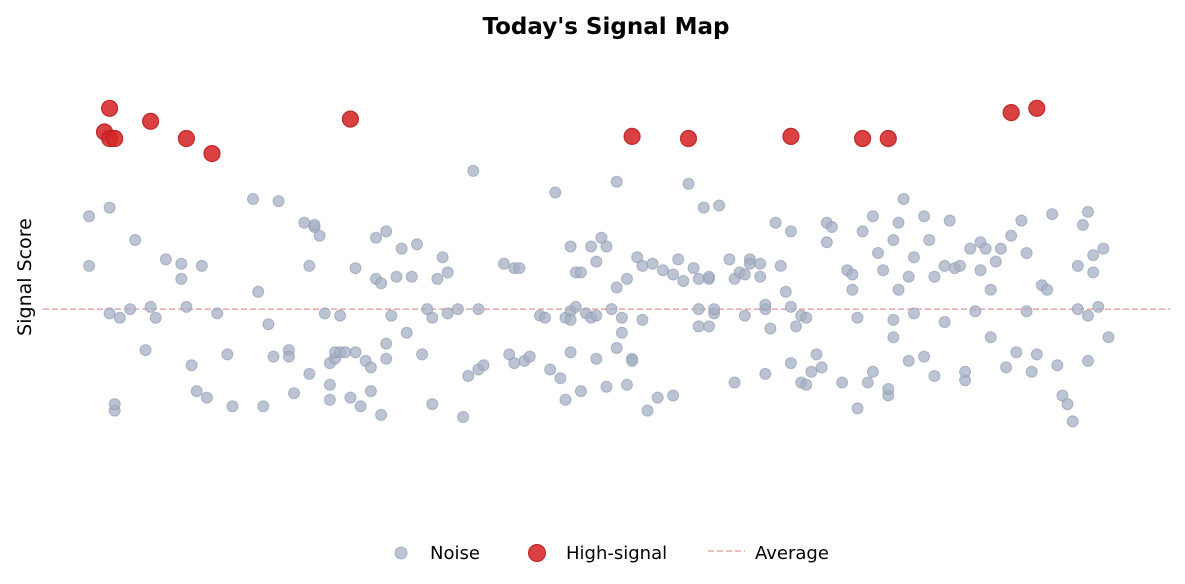 This screenshot has width=1185, height=584. Describe the element at coordinates (537, 553) in the screenshot. I see `legend-high-signal-marker` at that location.